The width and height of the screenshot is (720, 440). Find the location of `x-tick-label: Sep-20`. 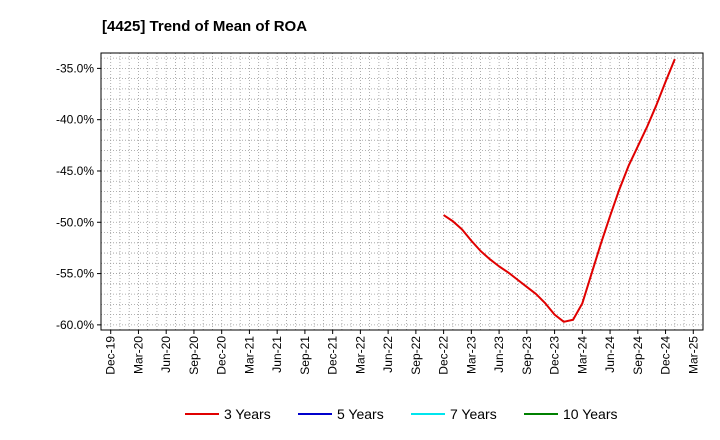

x-tick-label: Sep-20 is located at coordinates (194, 355).